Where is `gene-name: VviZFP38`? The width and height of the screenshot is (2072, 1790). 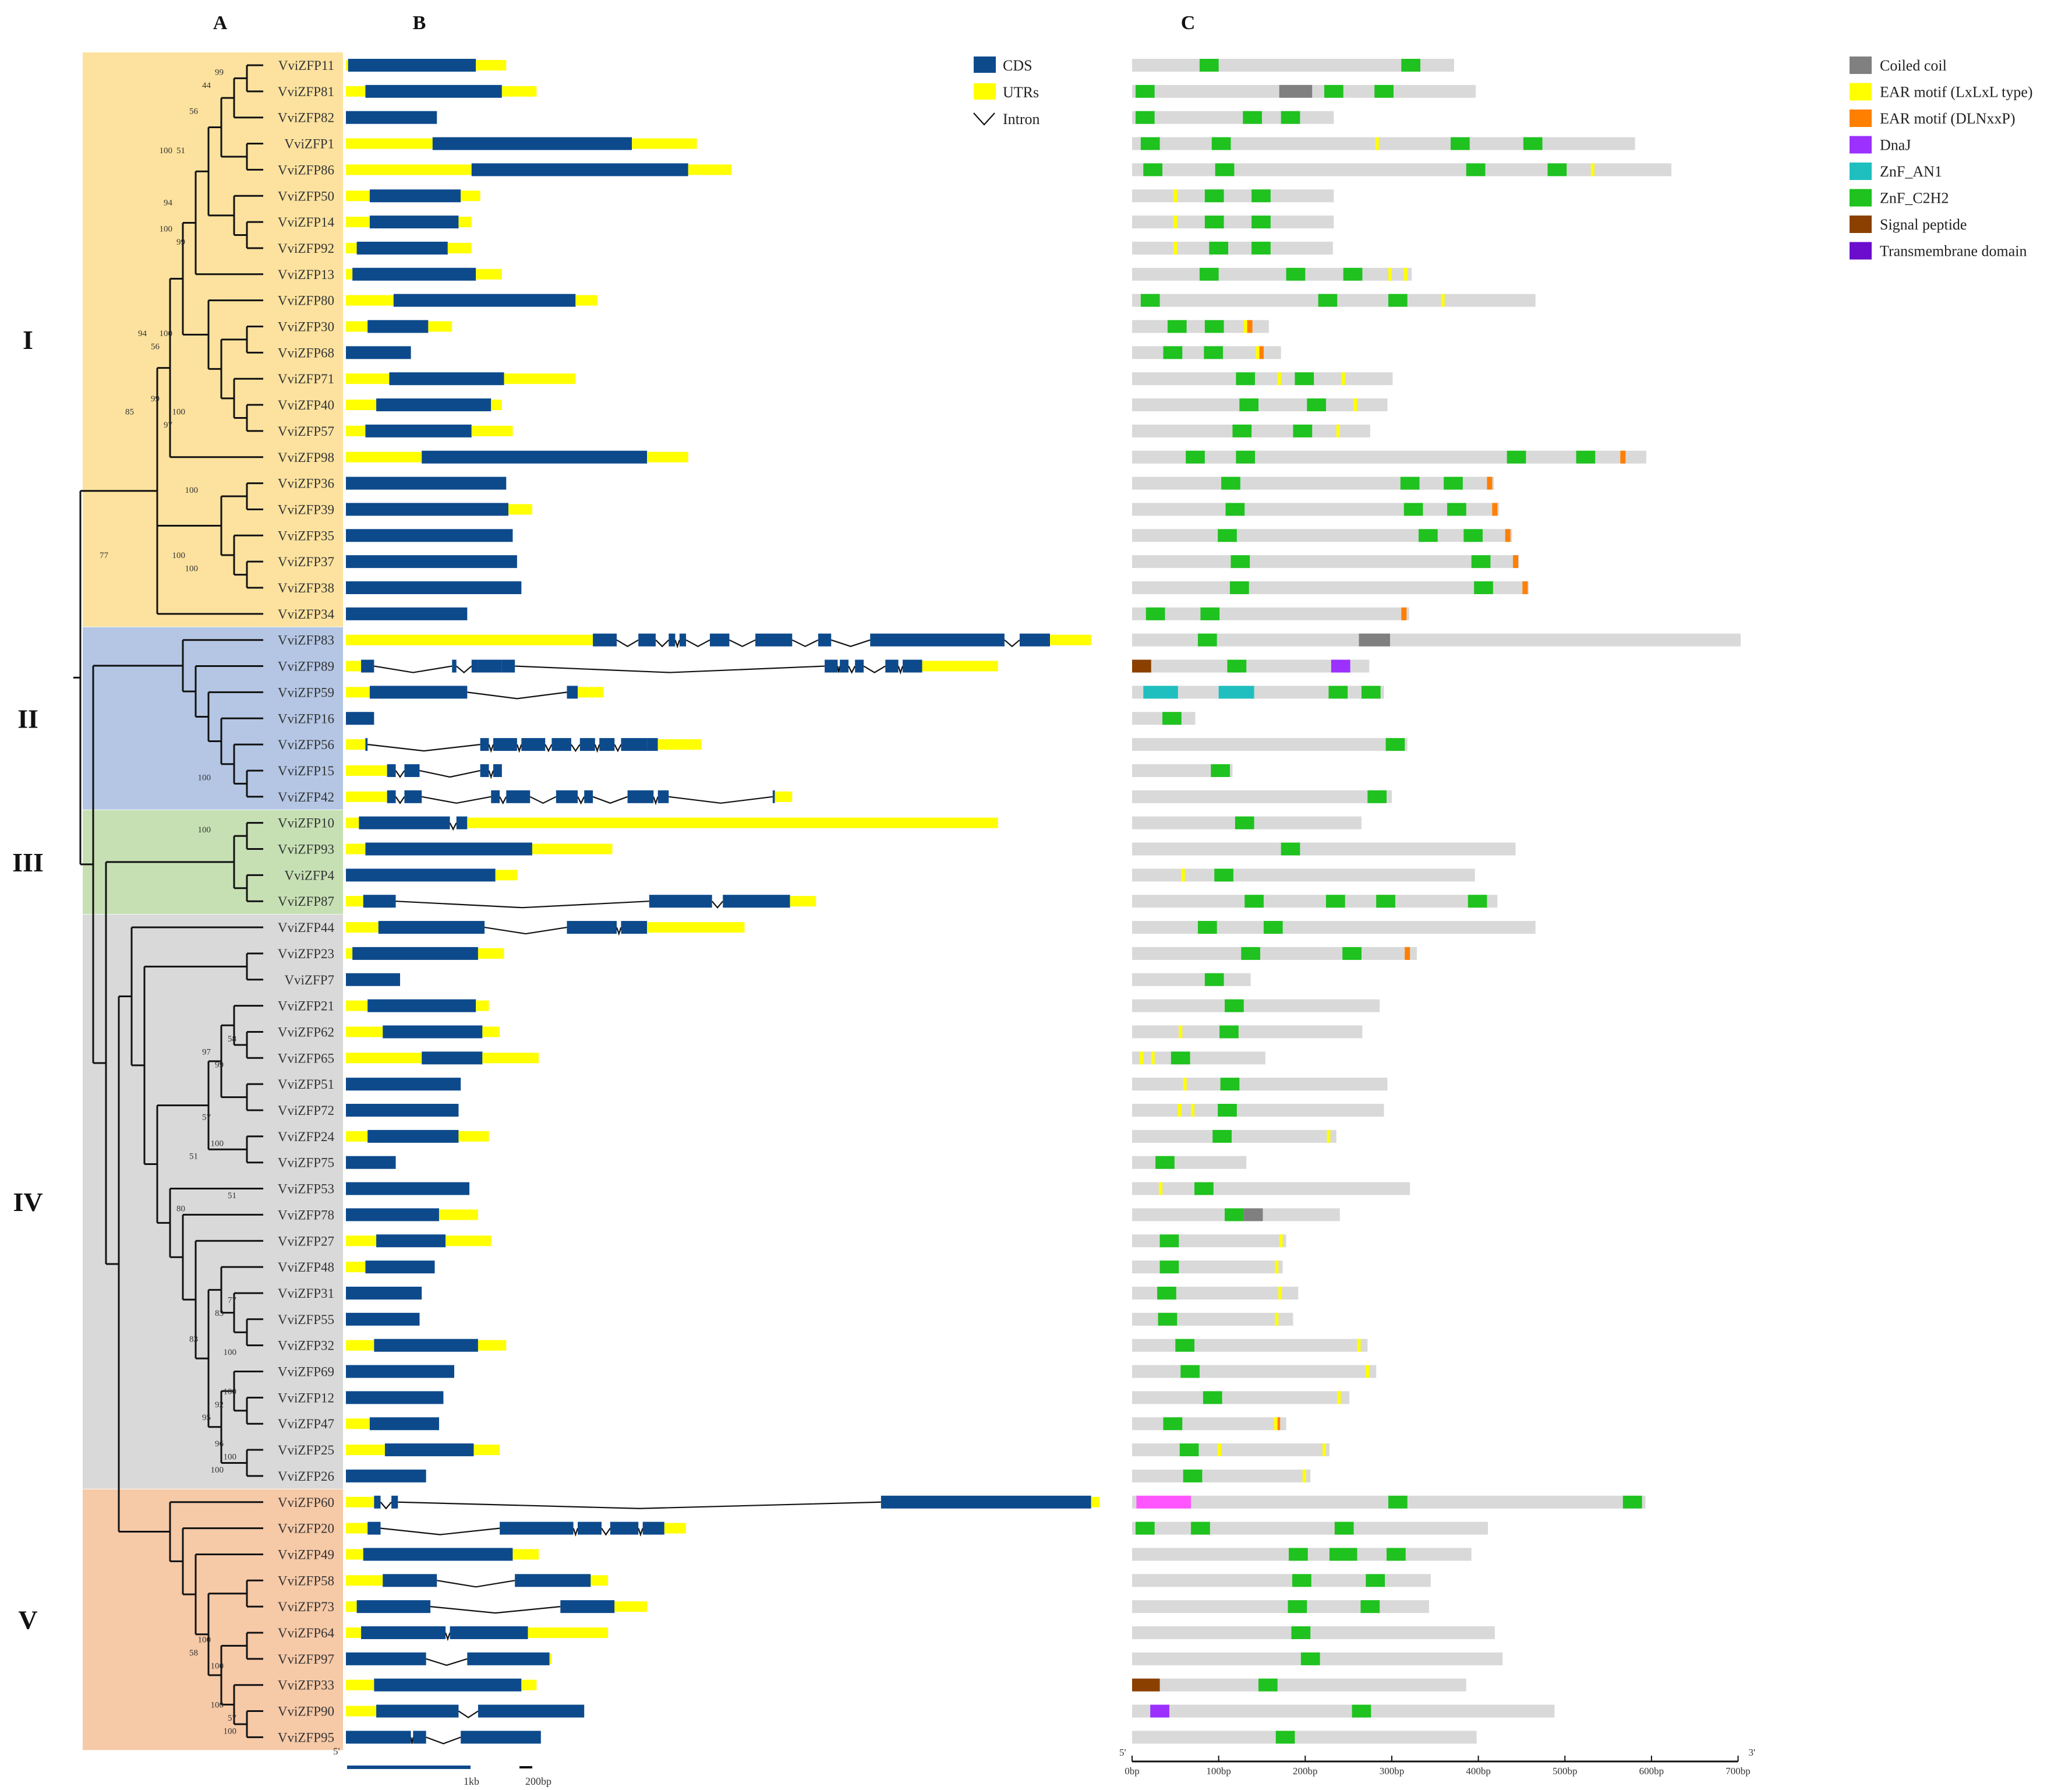 gene-name: VviZFP38 is located at coordinates (306, 588).